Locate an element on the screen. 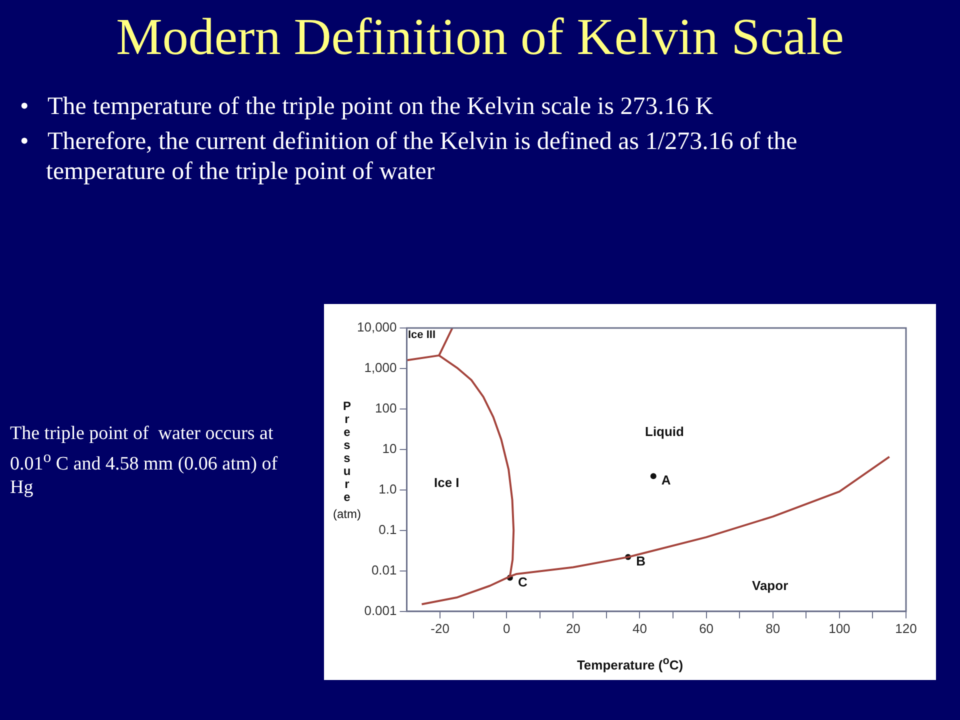 The width and height of the screenshot is (960, 720). x-tick-label: 0 is located at coordinates (506, 628).